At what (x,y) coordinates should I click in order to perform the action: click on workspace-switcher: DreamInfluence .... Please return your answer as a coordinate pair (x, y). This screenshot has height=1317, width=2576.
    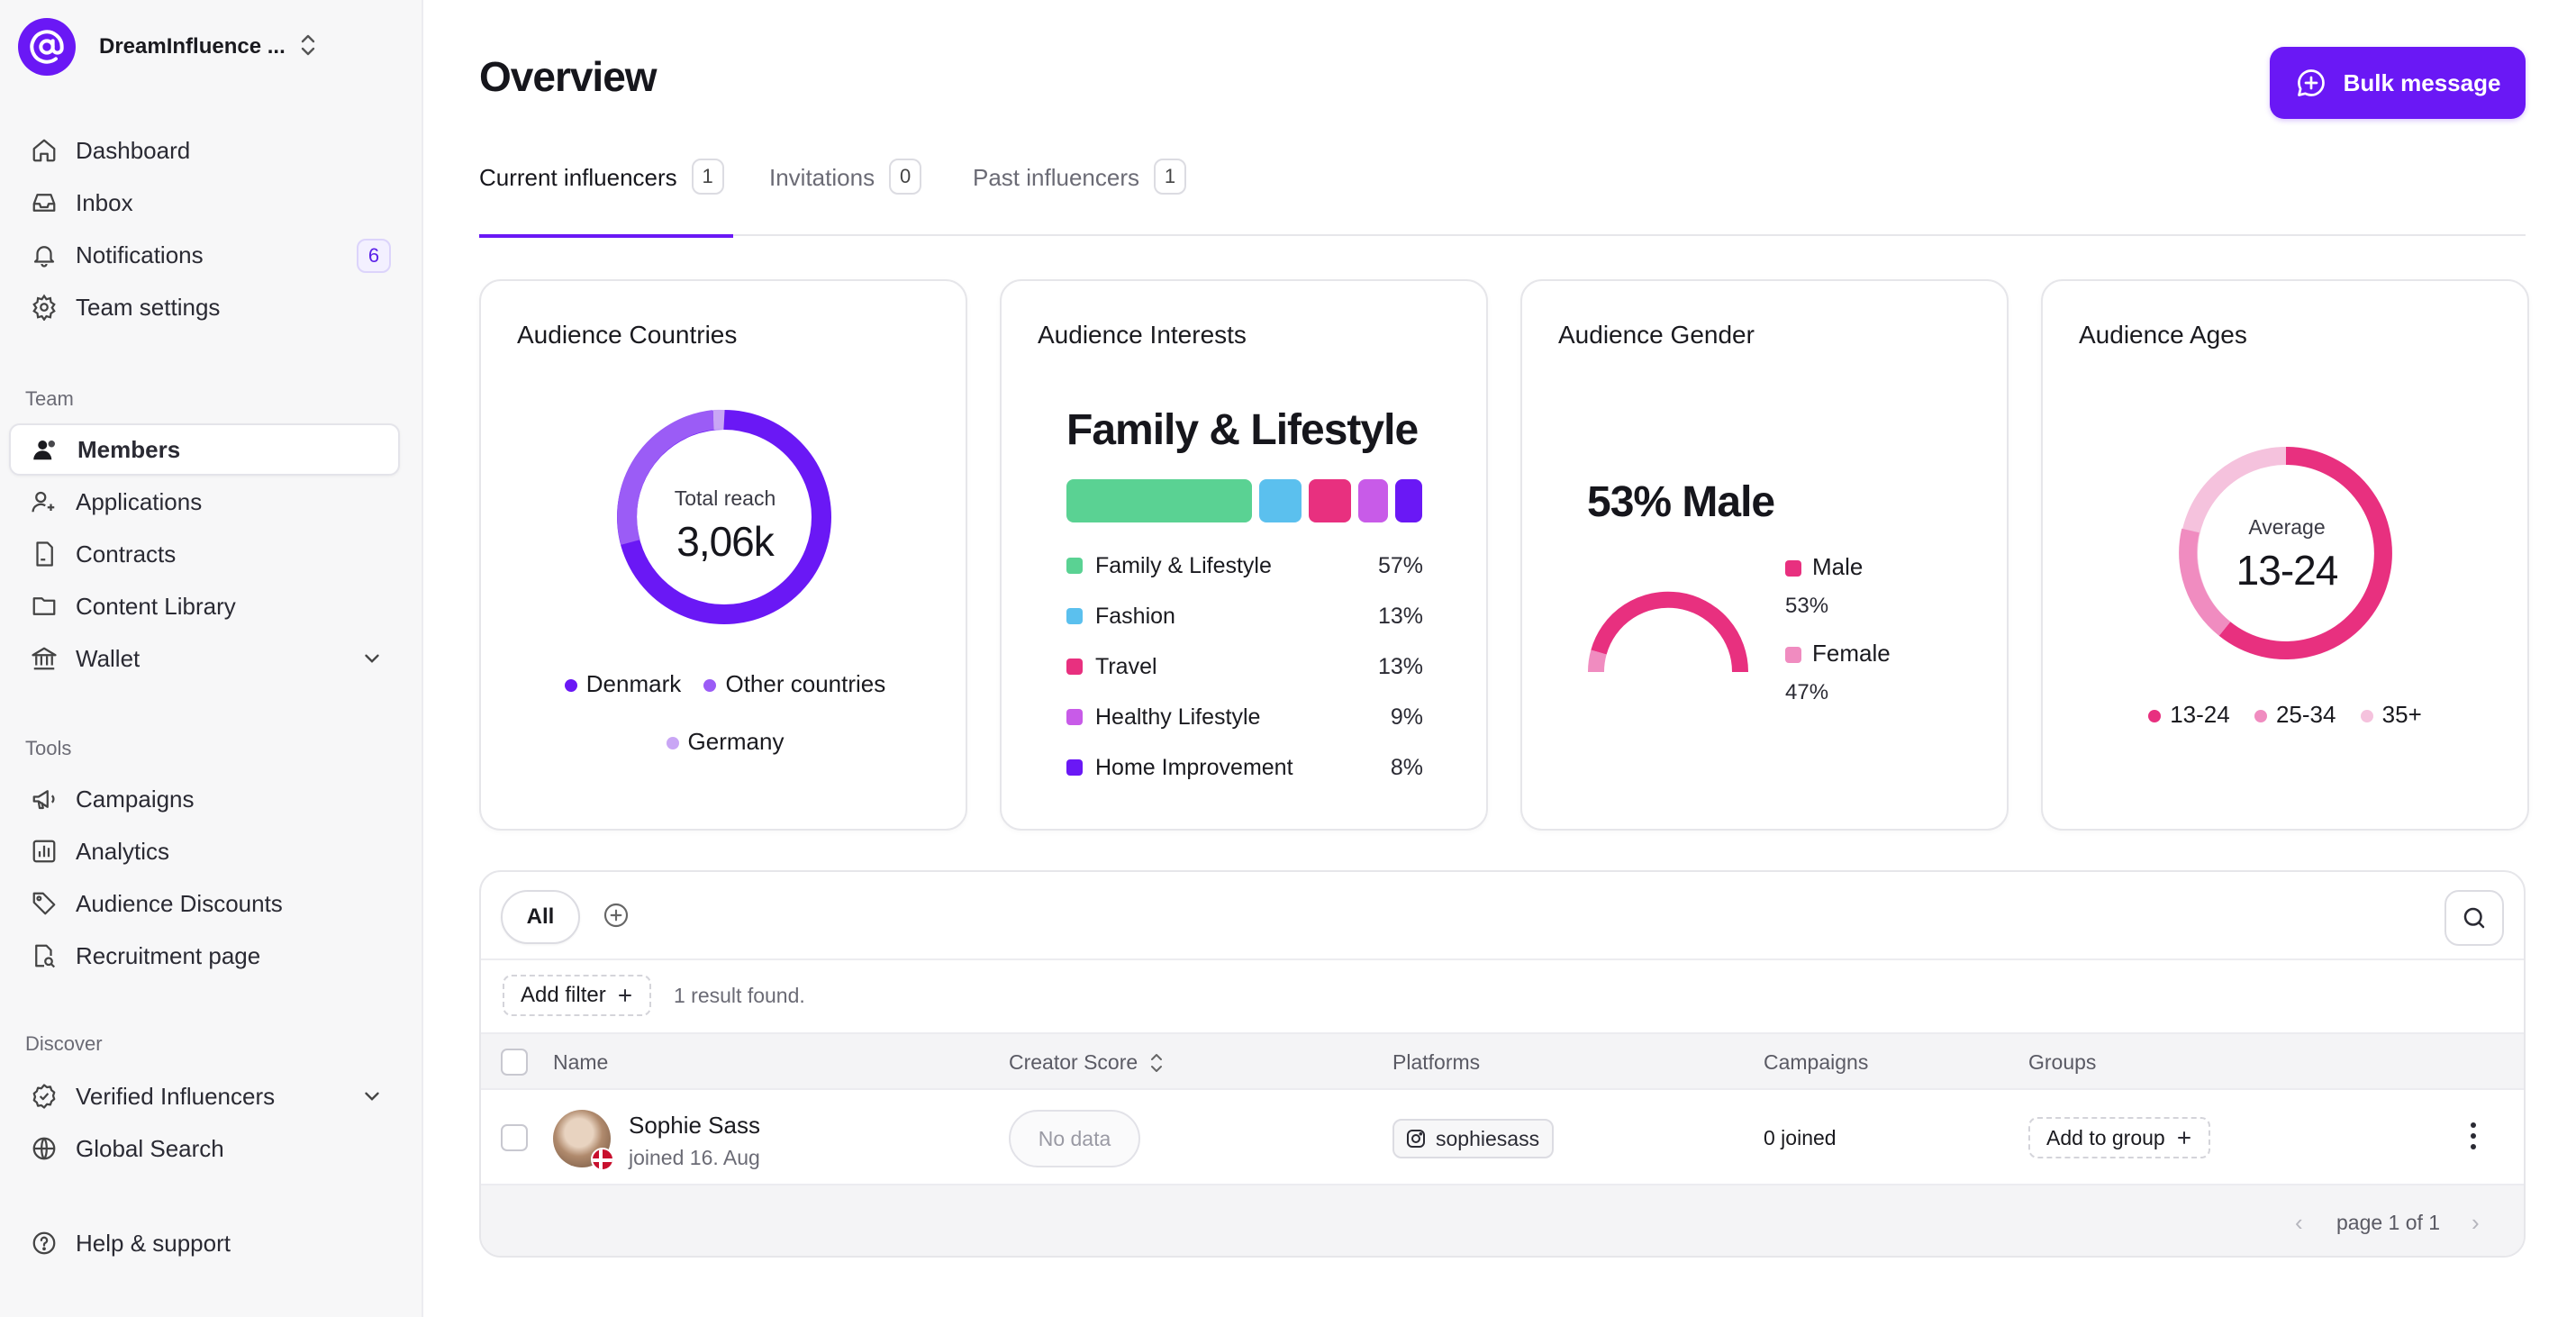
    Looking at the image, I should click on (168, 47).